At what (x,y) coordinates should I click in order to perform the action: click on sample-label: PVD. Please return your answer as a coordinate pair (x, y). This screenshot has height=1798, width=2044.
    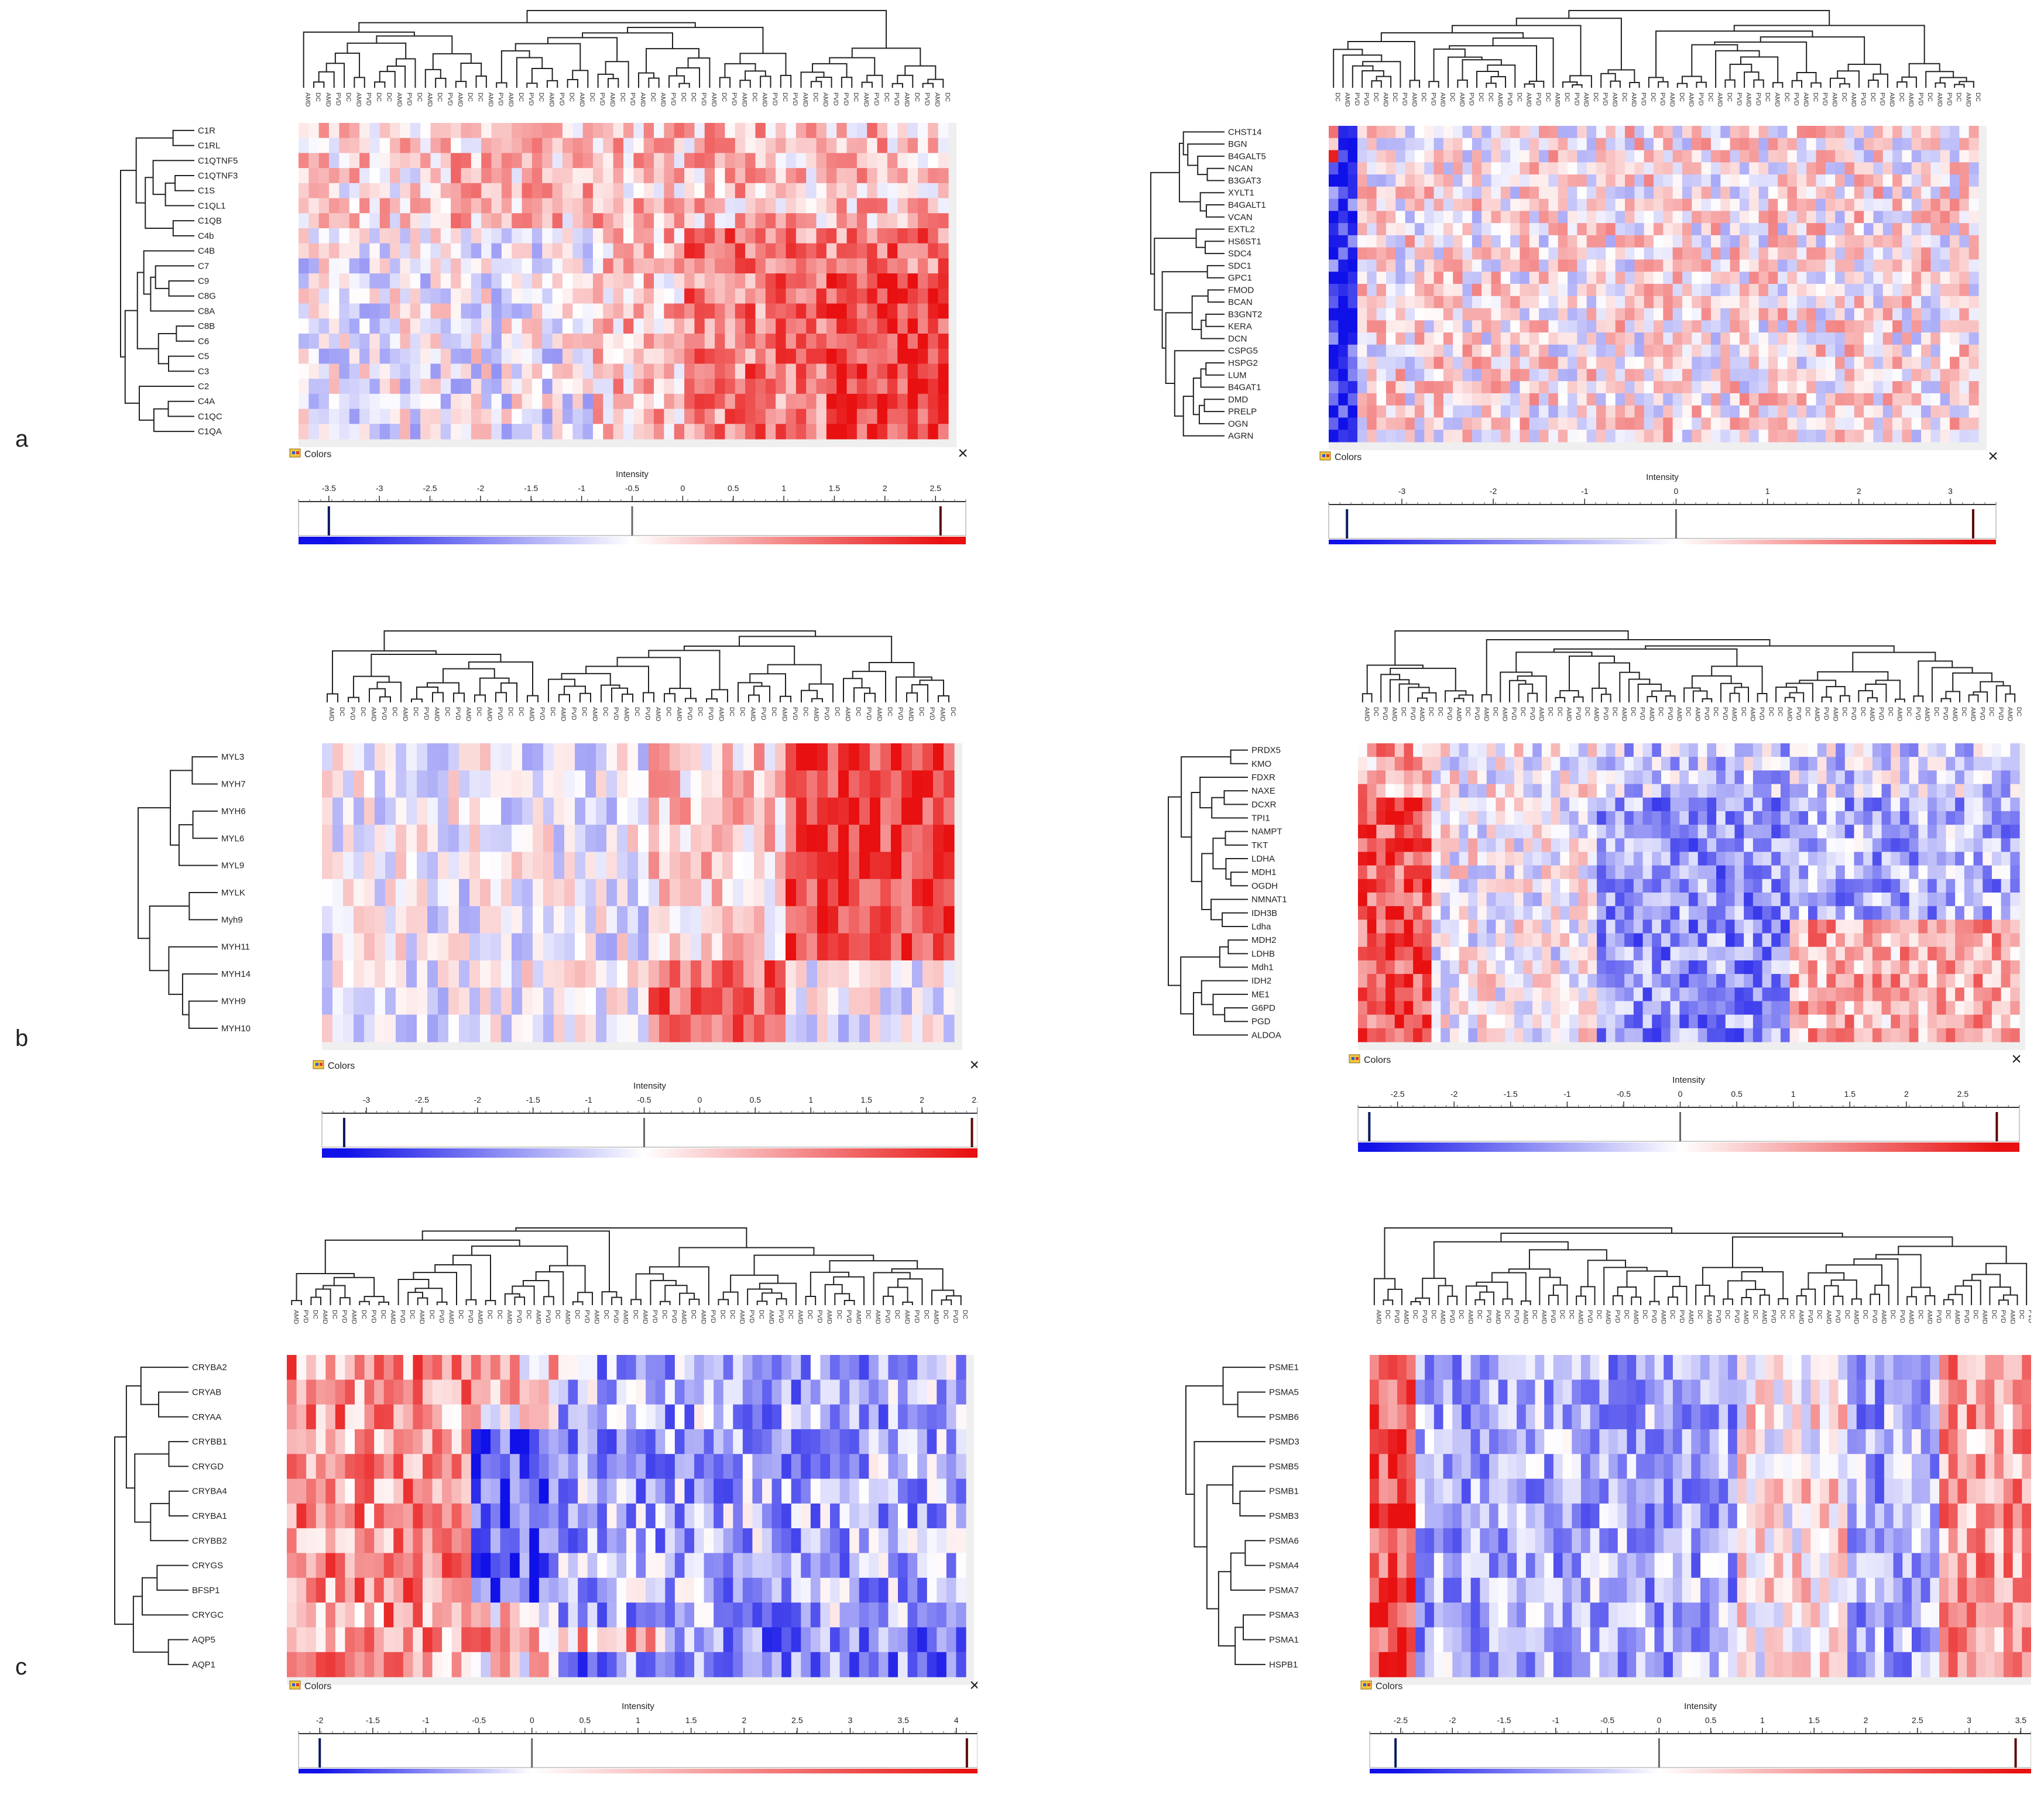
    Looking at the image, I should click on (1700, 99).